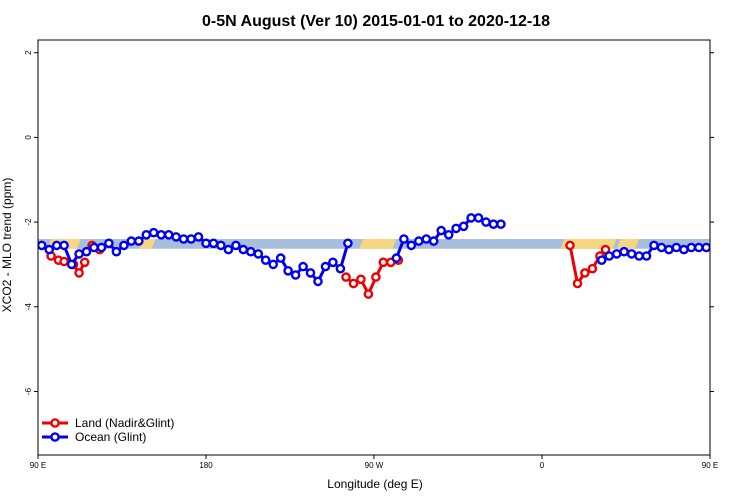  Describe the element at coordinates (28, 222) in the screenshot. I see `y-tick-label: -2` at that location.